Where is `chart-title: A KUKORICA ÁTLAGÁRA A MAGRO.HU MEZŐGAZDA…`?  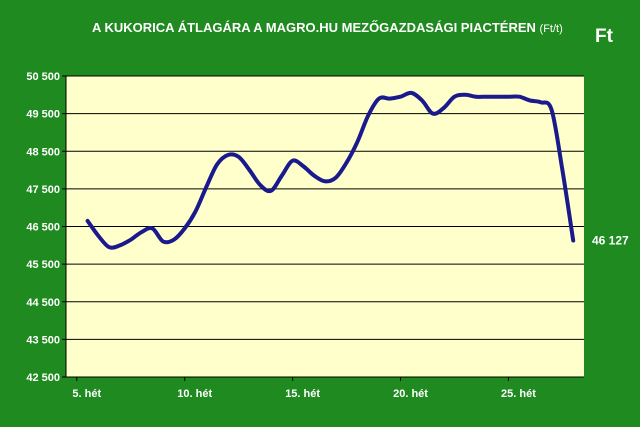 chart-title: A KUKORICA ÁTLAGÁRA A MAGRO.HU MEZŐGAZDA… is located at coordinates (347, 27).